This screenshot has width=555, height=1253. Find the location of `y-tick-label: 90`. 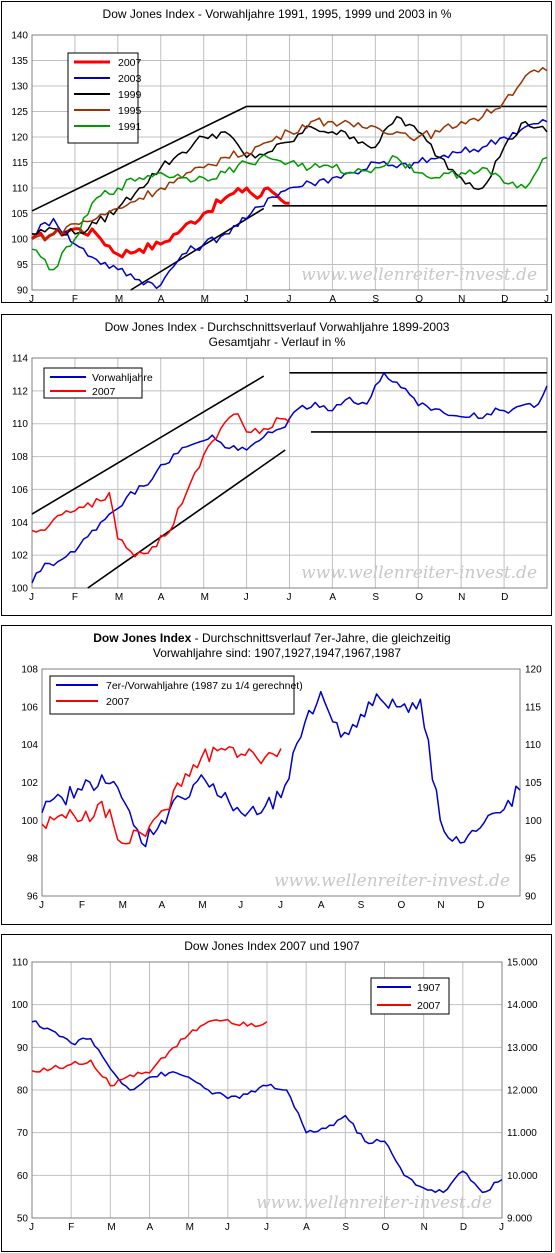

y-tick-label: 90 is located at coordinates (23, 1048).